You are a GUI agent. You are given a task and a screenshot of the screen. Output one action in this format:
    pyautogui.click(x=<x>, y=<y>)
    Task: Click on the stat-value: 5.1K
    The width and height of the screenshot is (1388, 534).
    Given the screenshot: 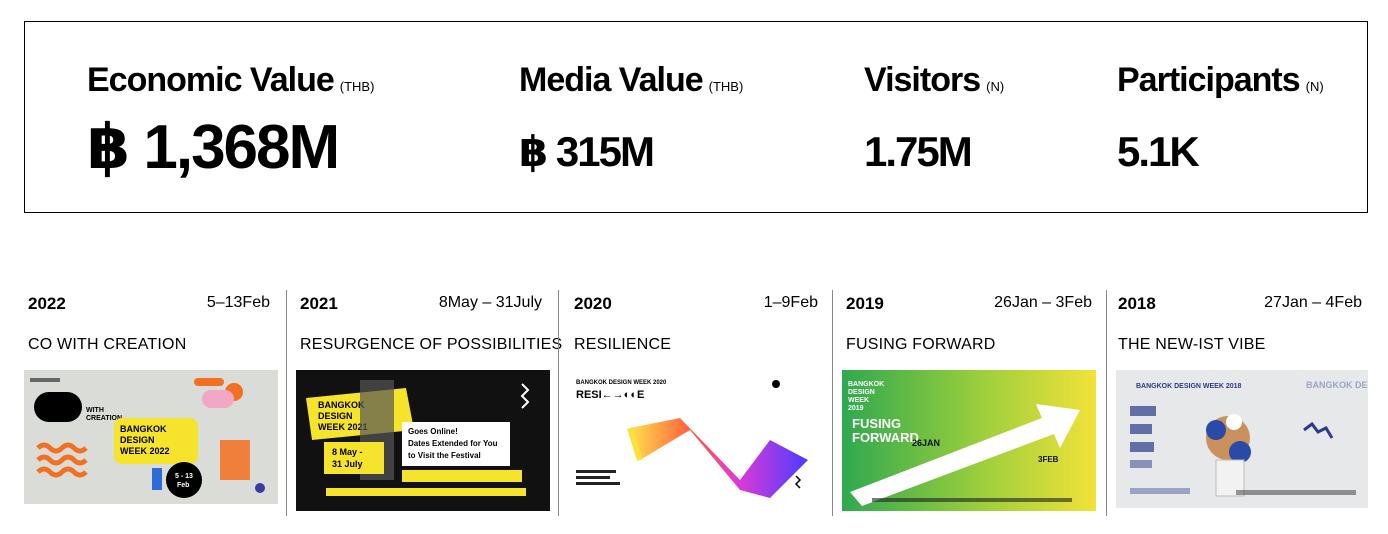 What is the action you would take?
    pyautogui.click(x=1158, y=151)
    